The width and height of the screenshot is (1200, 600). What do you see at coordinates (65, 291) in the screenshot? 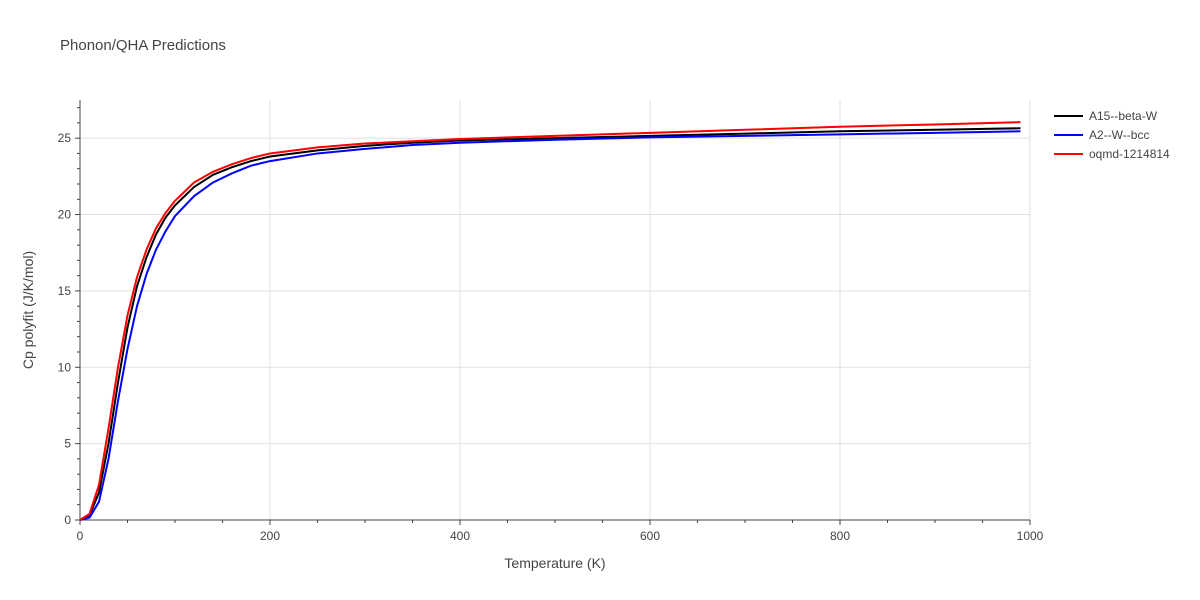
I see `y-tick-label: 15` at bounding box center [65, 291].